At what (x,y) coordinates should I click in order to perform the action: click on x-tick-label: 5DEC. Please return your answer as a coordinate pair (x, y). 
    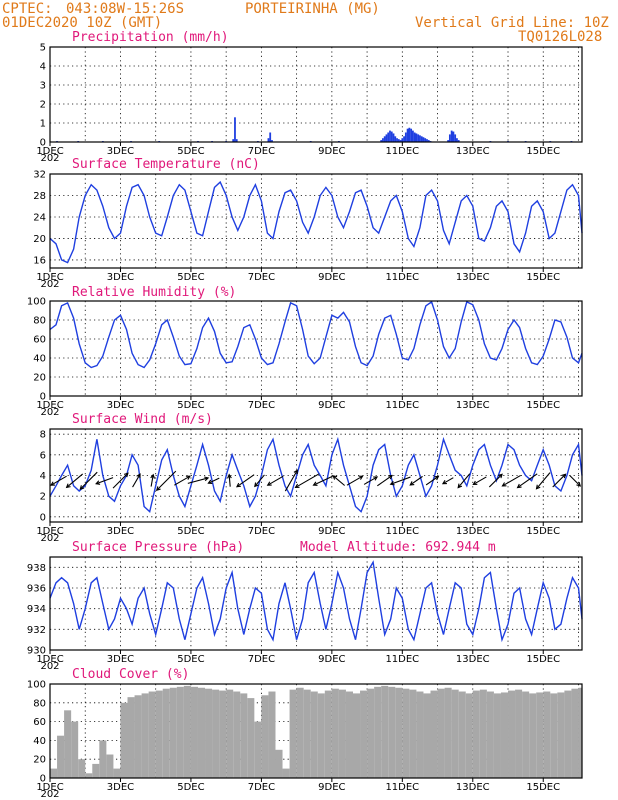
    Looking at the image, I should click on (190, 277).